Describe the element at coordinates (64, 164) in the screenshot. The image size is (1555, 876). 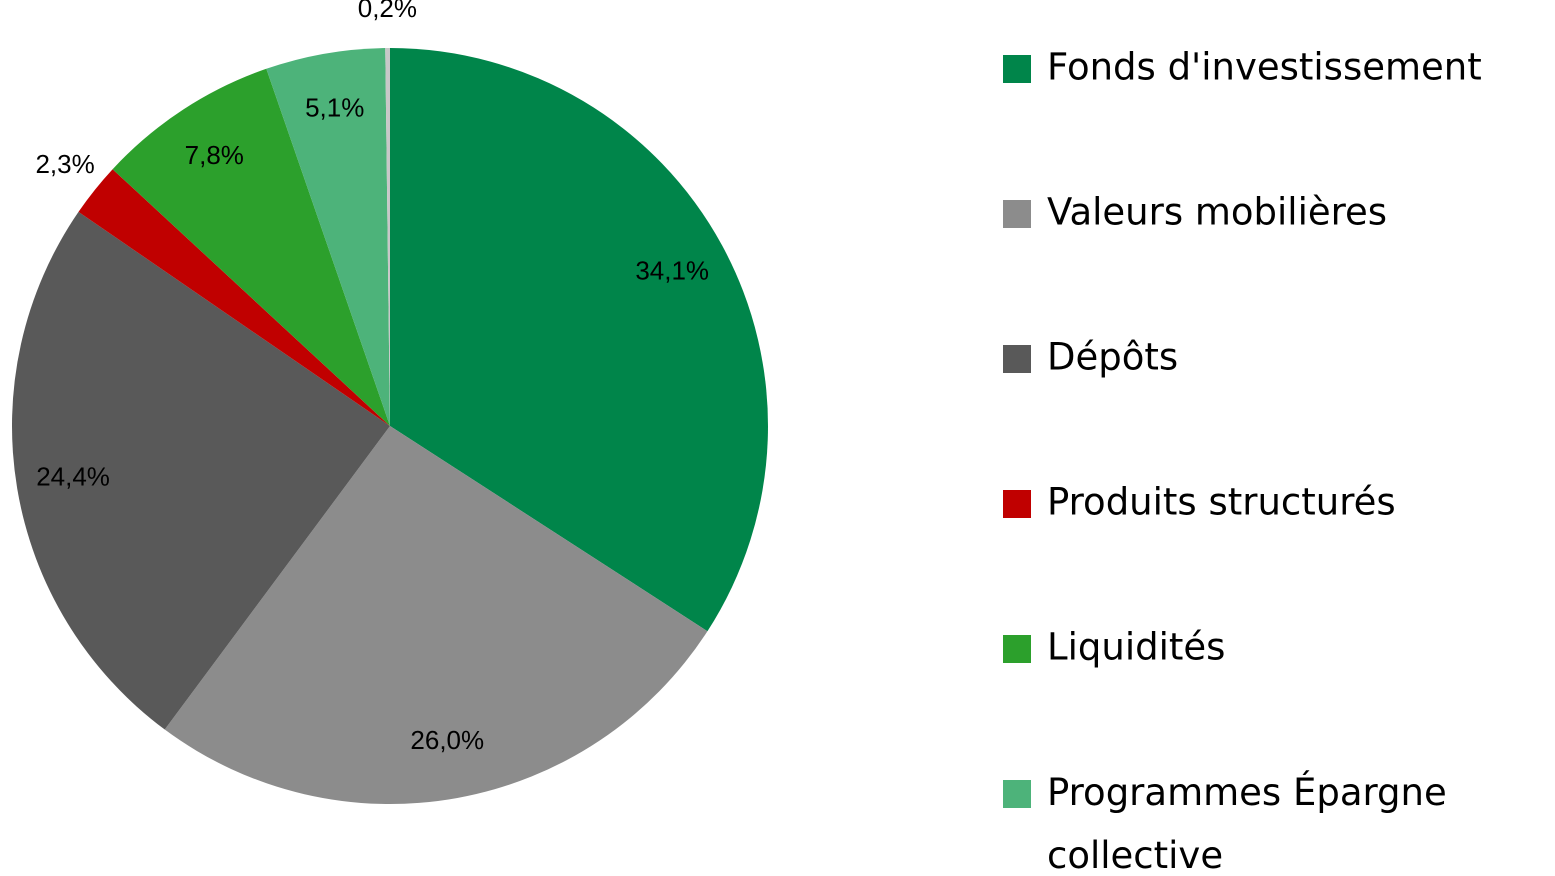
I see `data-label: 2,3%` at that location.